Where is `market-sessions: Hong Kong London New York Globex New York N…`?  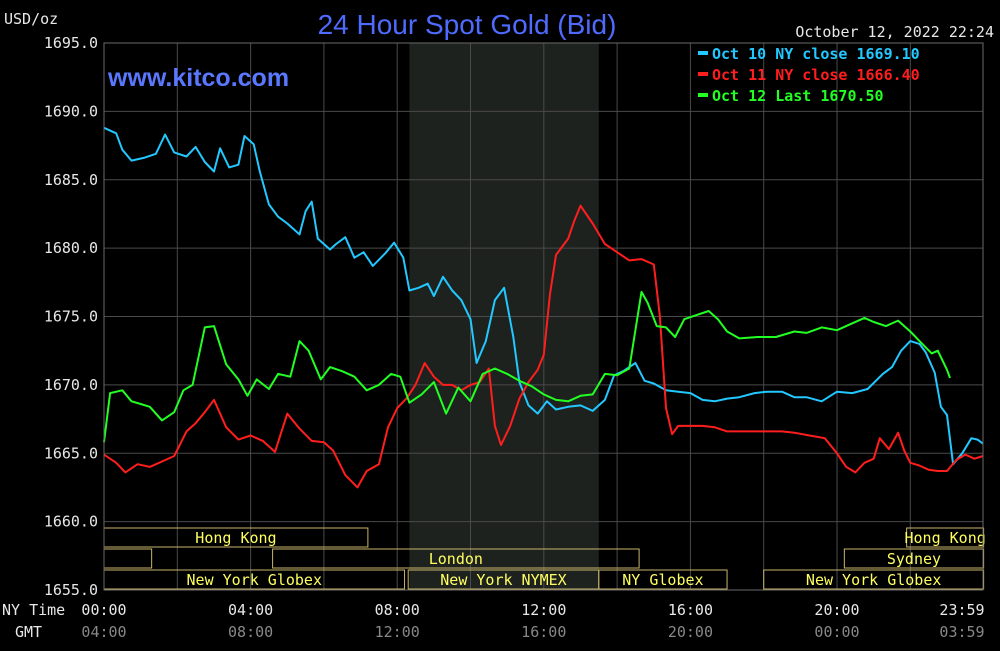
market-sessions: Hong Kong London New York Globex New York N… is located at coordinates (544, 558).